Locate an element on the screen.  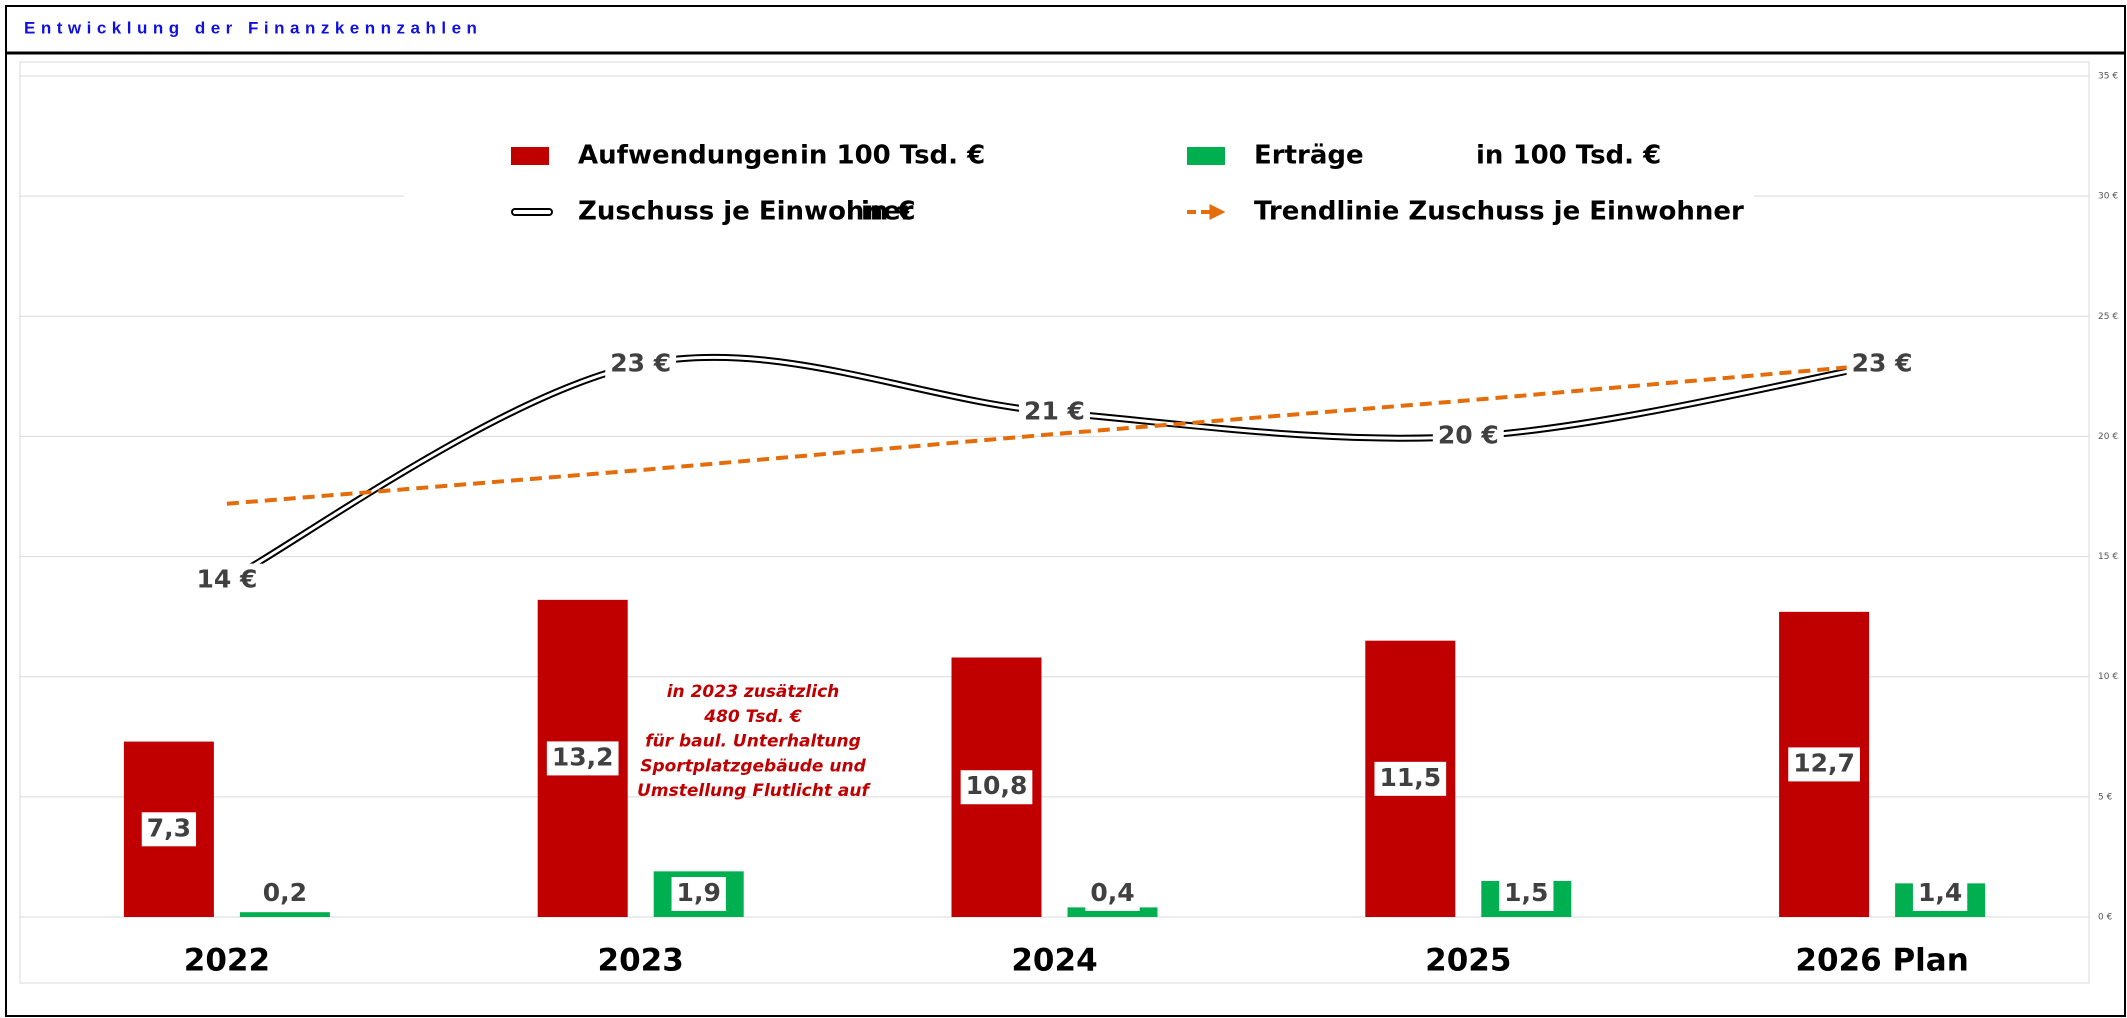
data-label: 10,8 is located at coordinates (997, 785).